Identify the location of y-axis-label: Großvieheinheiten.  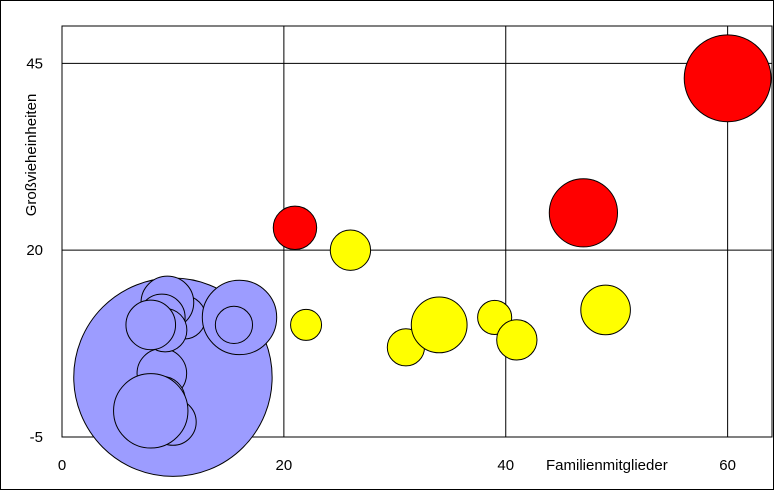
(31, 155).